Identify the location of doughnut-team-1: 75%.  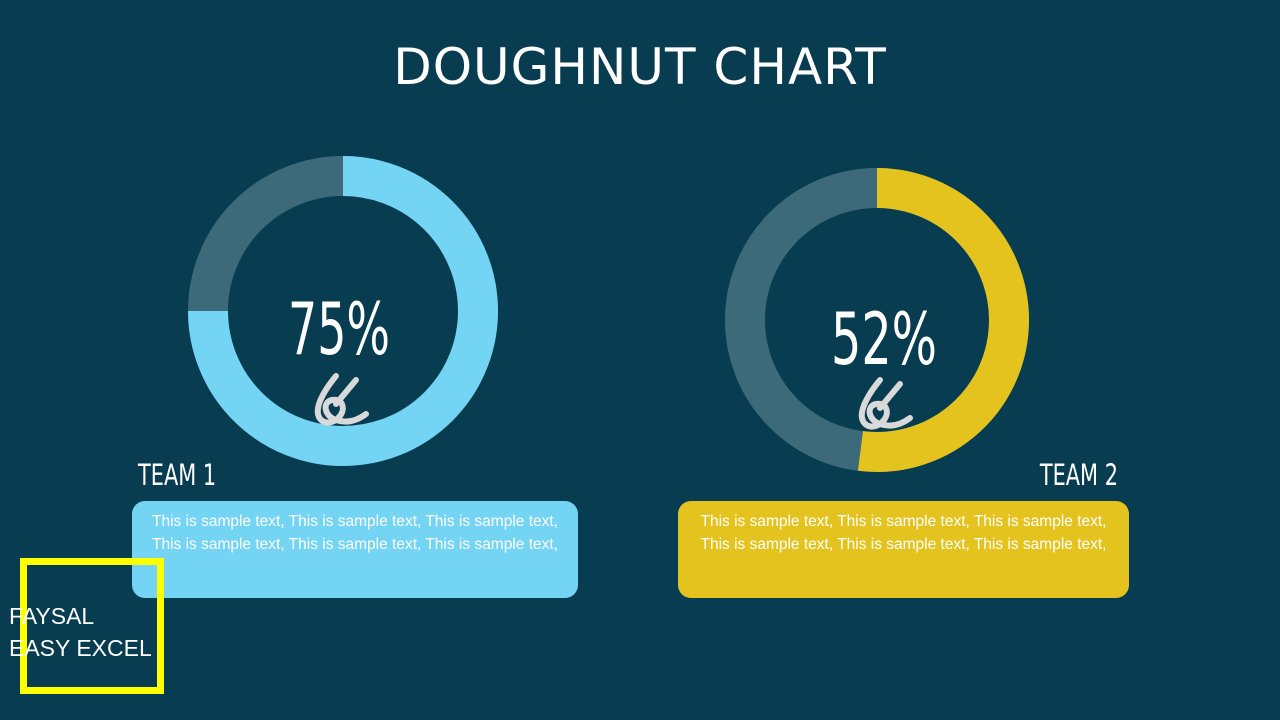
(343, 311).